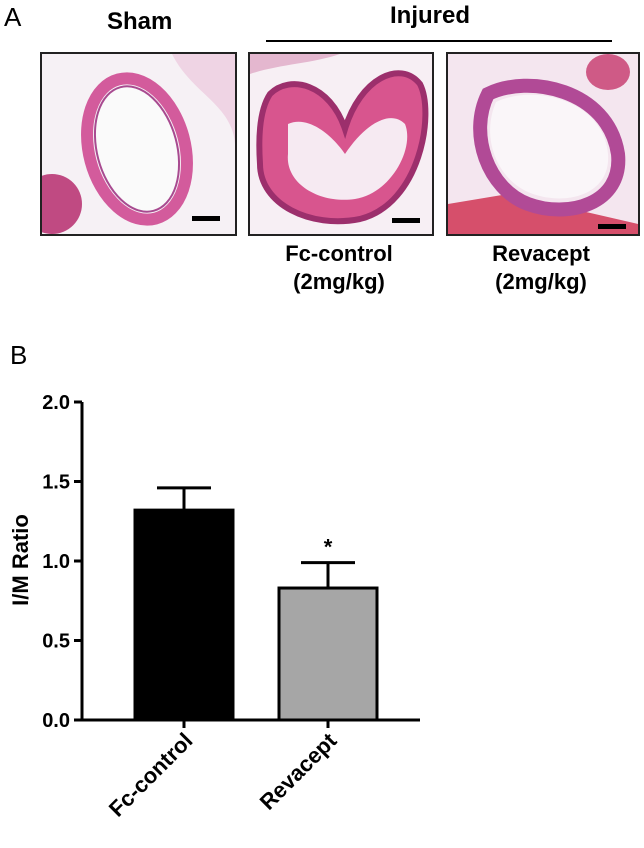  I want to click on micrograph-revacept, so click(543, 144).